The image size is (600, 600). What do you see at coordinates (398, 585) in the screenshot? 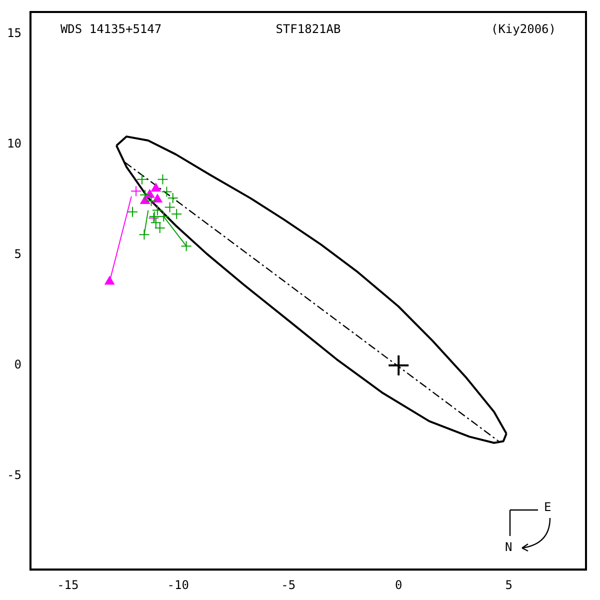
I see `x-tick-label: 0` at bounding box center [398, 585].